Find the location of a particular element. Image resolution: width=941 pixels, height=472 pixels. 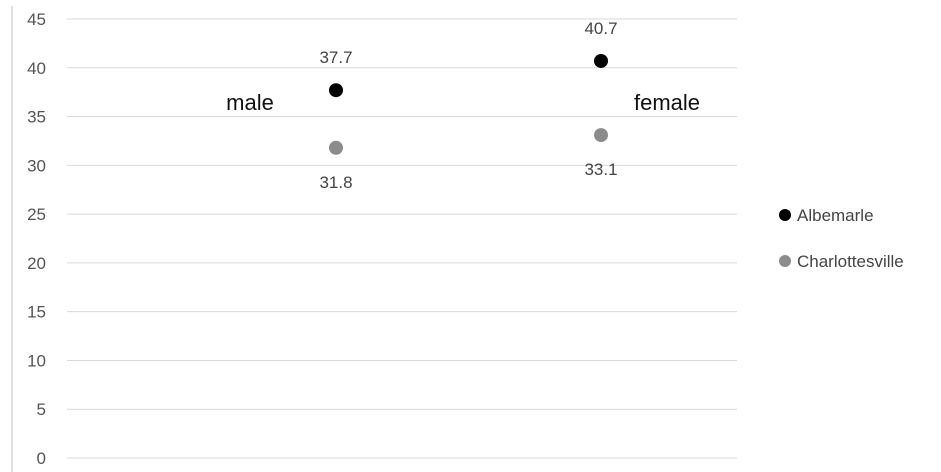

category-label-male: male is located at coordinates (250, 102).